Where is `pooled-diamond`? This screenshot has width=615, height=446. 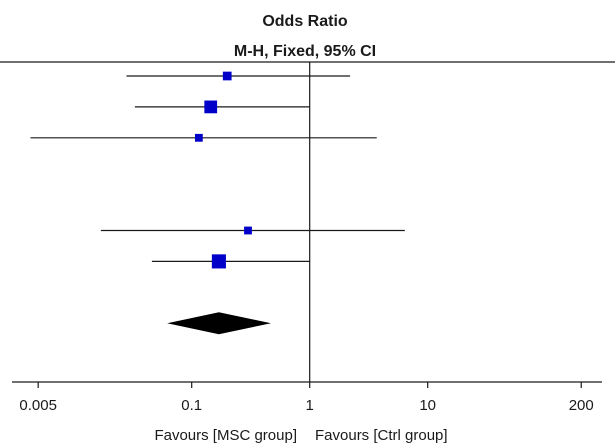 pooled-diamond is located at coordinates (219, 323).